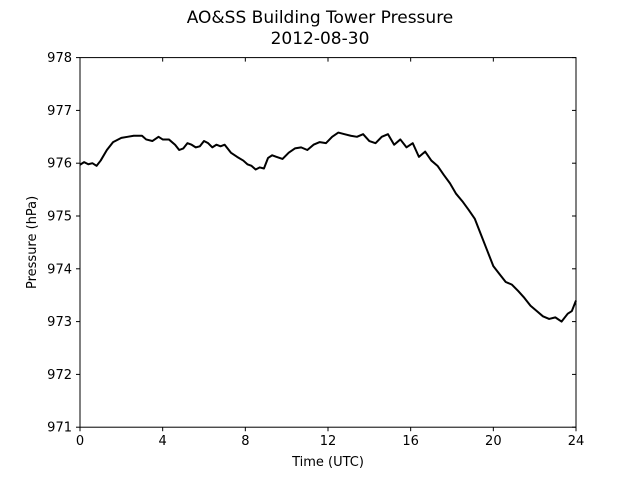  I want to click on x-tick-label: 4, so click(163, 441).